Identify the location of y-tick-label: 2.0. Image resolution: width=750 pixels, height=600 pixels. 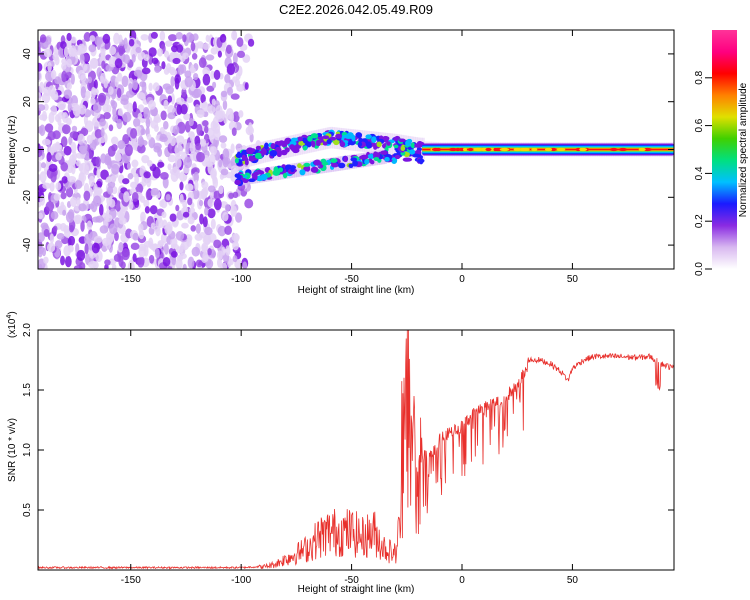
(27, 330).